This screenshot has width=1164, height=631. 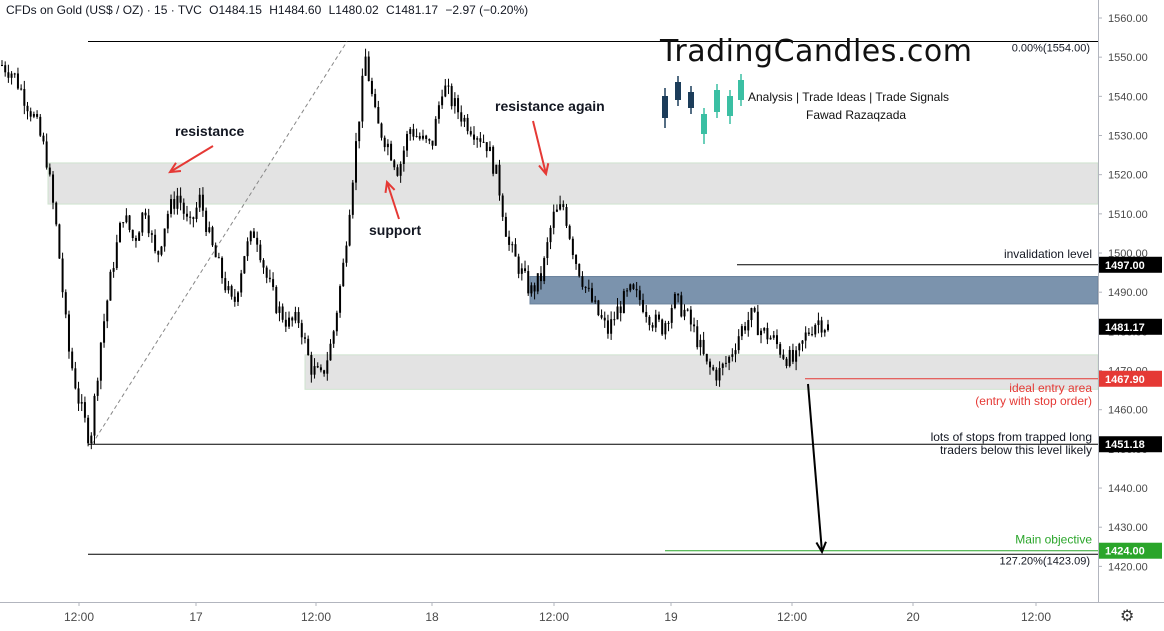 What do you see at coordinates (395, 230) in the screenshot?
I see `support-label: support` at bounding box center [395, 230].